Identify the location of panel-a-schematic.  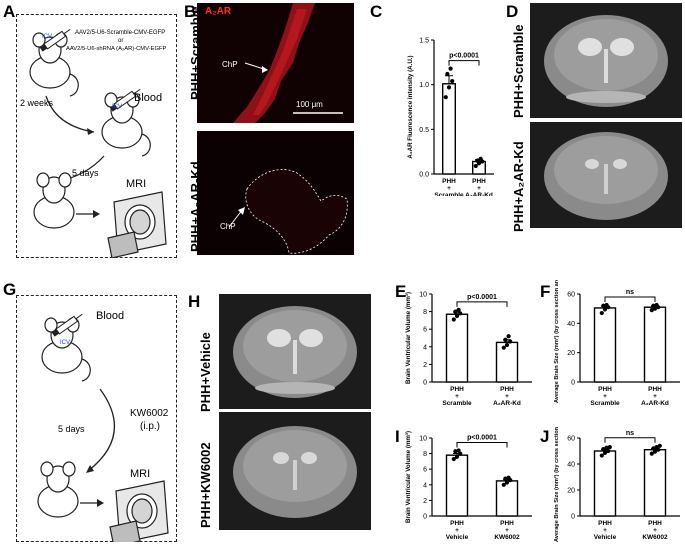
(98, 143).